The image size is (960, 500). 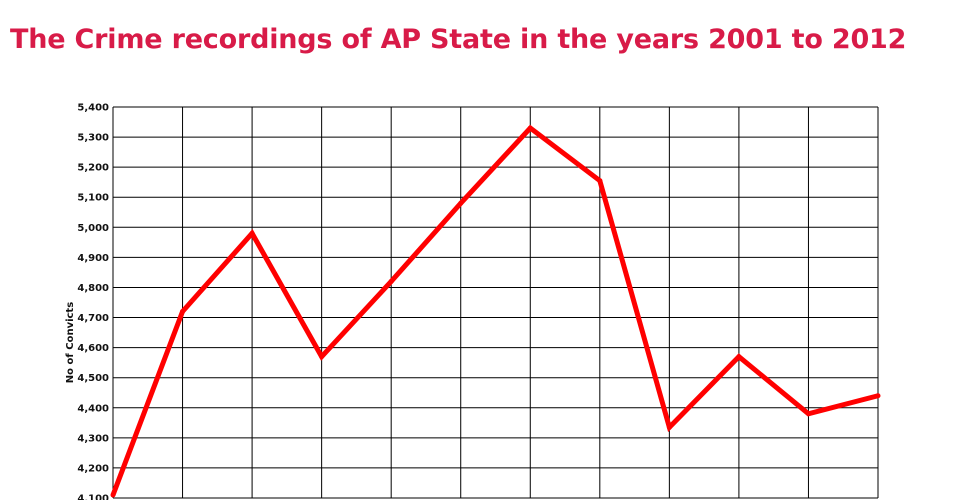 I want to click on y-tick-label: 4,900, so click(x=93, y=258).